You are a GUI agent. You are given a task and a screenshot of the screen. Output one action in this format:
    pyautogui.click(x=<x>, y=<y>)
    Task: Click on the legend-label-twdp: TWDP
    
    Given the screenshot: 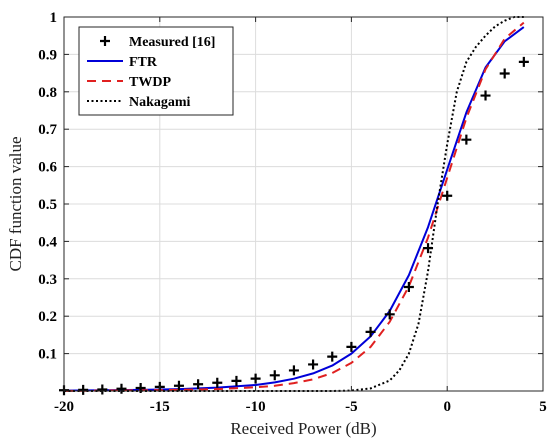 What is the action you would take?
    pyautogui.click(x=150, y=82)
    